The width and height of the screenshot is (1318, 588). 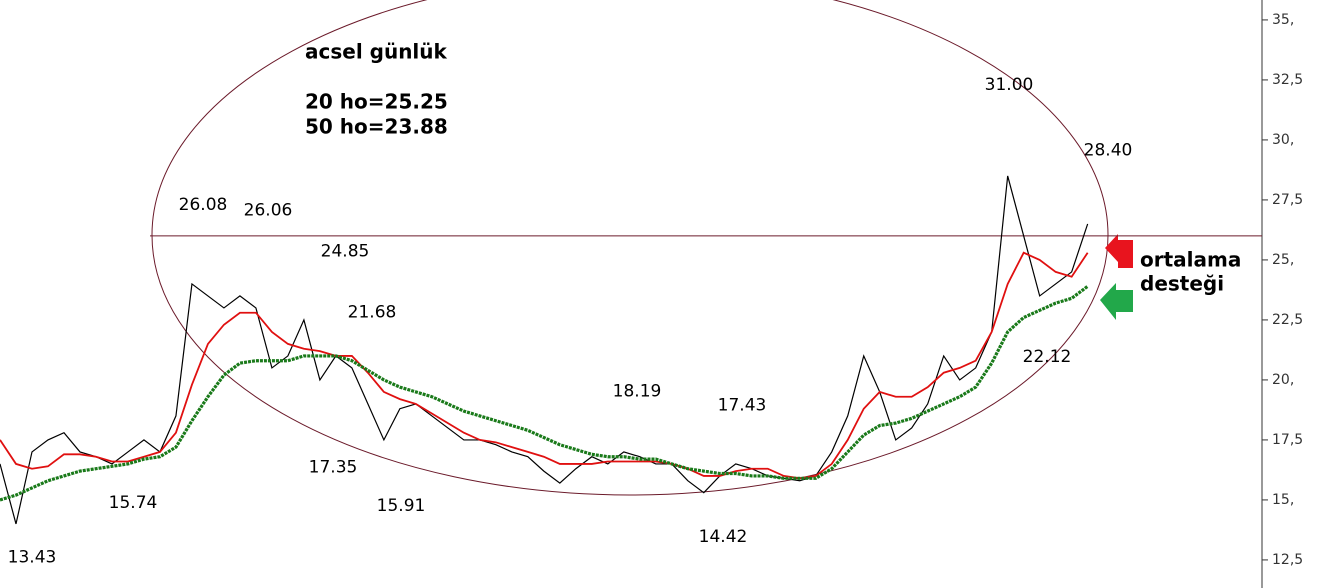 What do you see at coordinates (333, 468) in the screenshot?
I see `annotation: 17.35` at bounding box center [333, 468].